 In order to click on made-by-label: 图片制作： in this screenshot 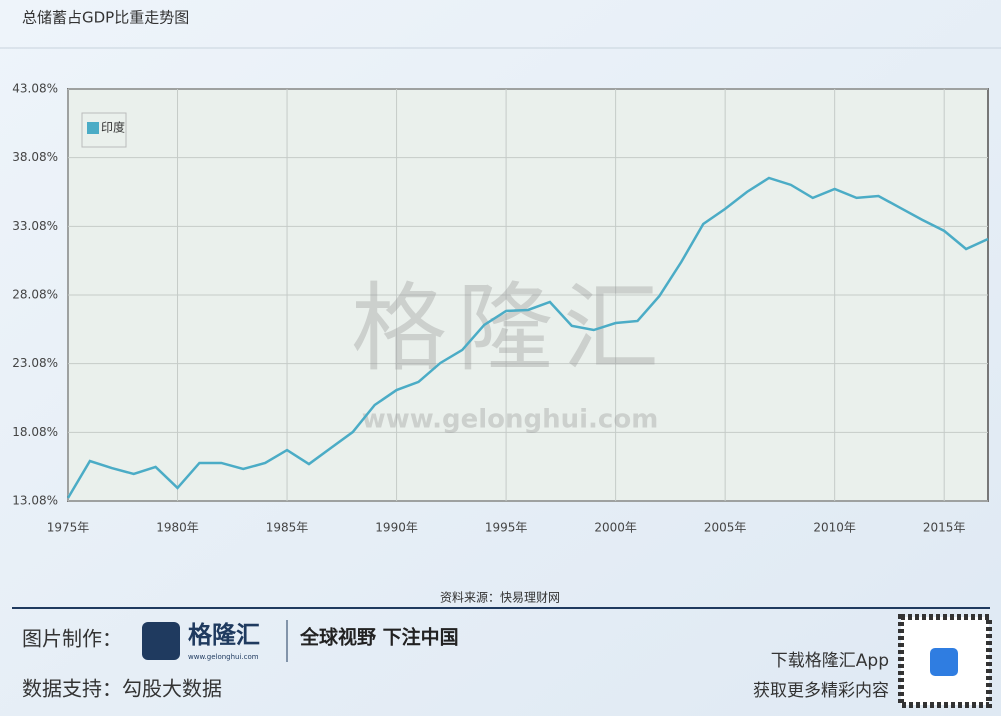, I will do `click(72, 639)`.